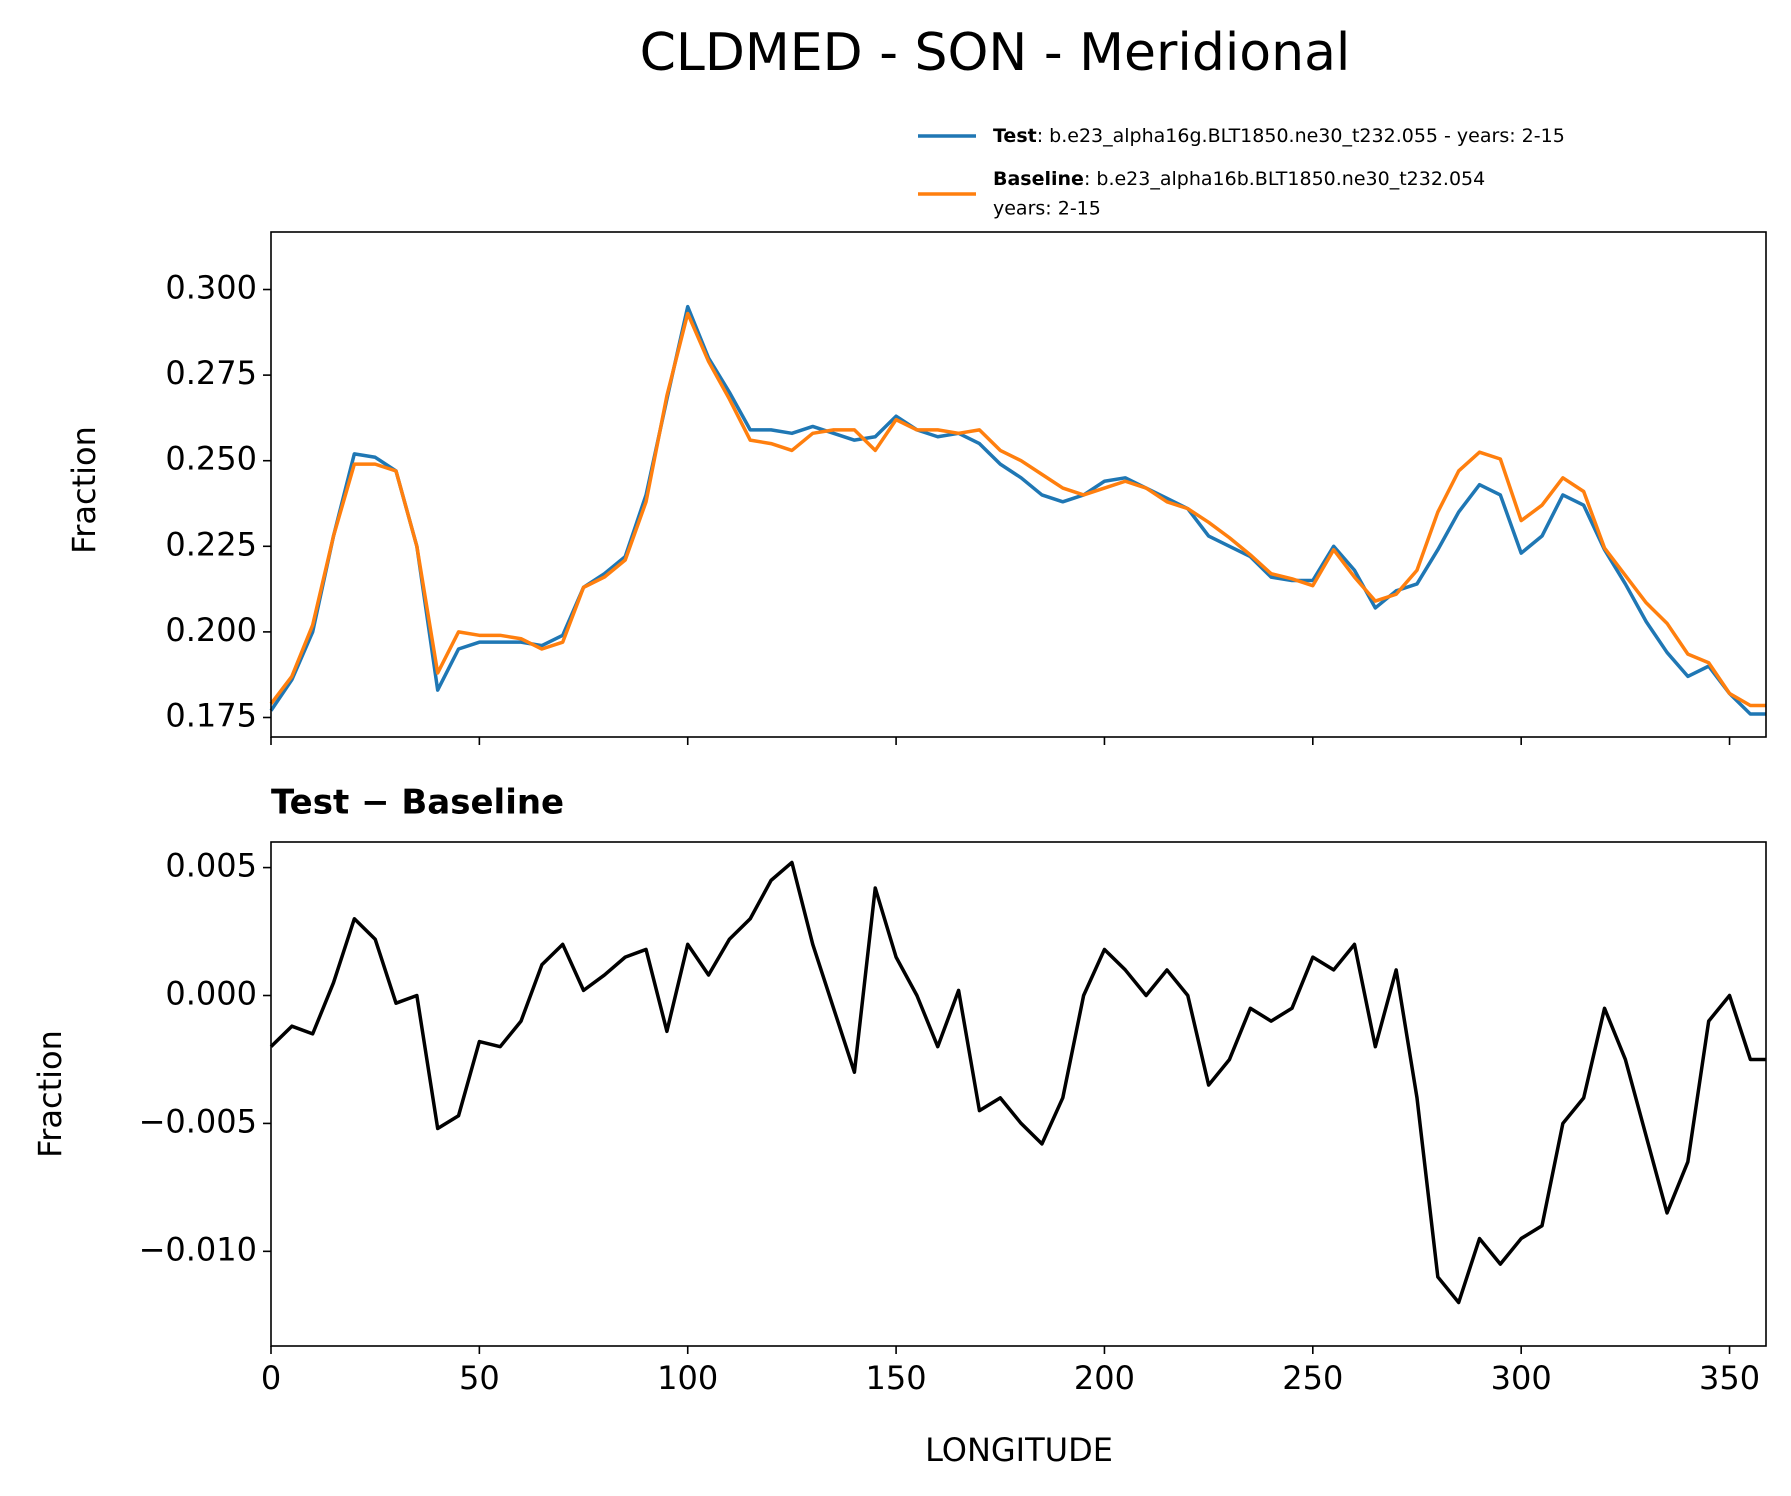 This screenshot has height=1496, width=1791. Describe the element at coordinates (211, 715) in the screenshot. I see `y-tick-label: 0.175` at that location.